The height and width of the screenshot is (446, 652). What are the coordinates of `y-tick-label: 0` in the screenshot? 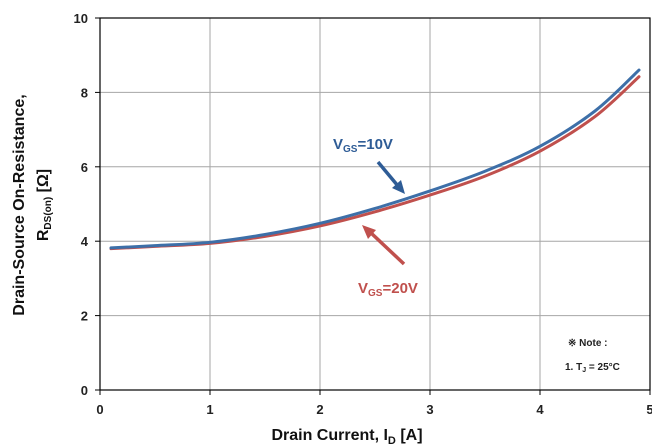 It's located at (84, 390).